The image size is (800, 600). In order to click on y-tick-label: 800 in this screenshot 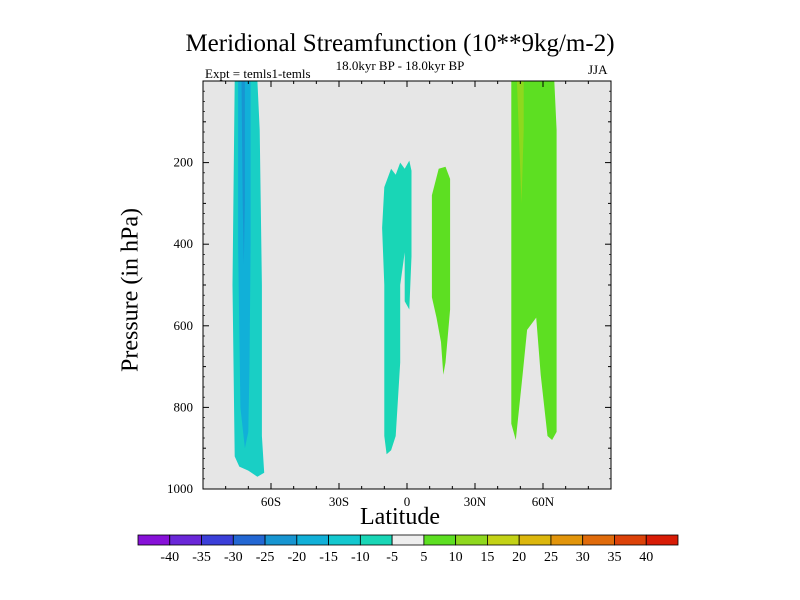, I will do `click(184, 406)`.